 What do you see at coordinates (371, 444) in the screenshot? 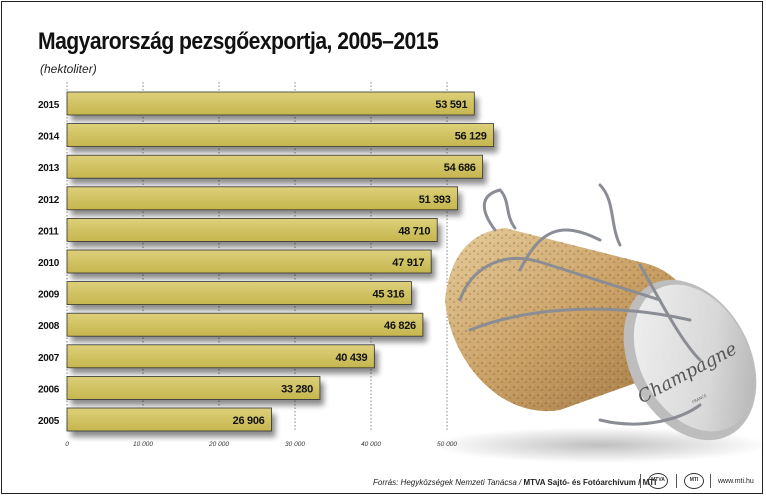
I see `x-tick-label: 40 000` at bounding box center [371, 444].